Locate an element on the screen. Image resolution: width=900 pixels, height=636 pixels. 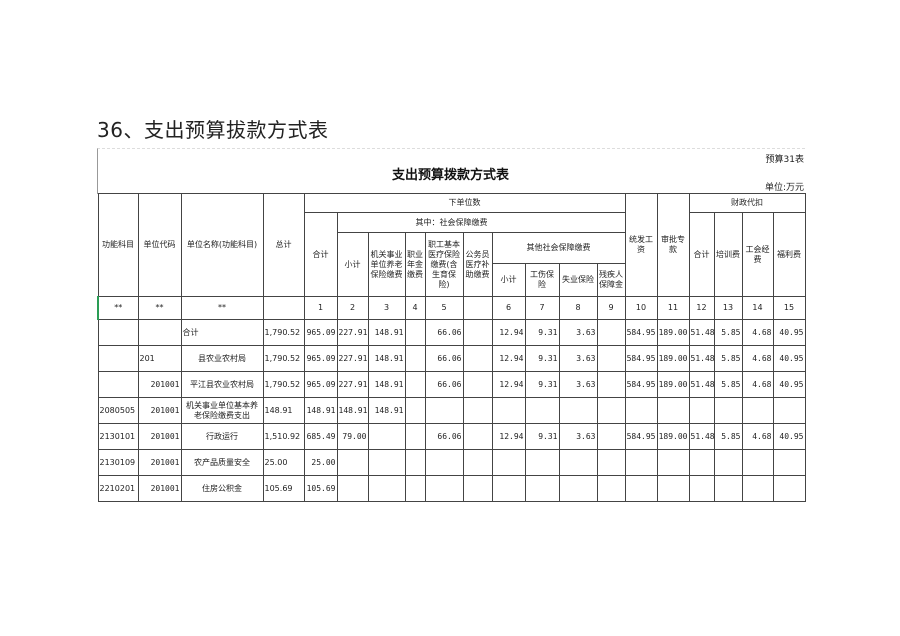
cell: 2130101 is located at coordinates (118, 436).